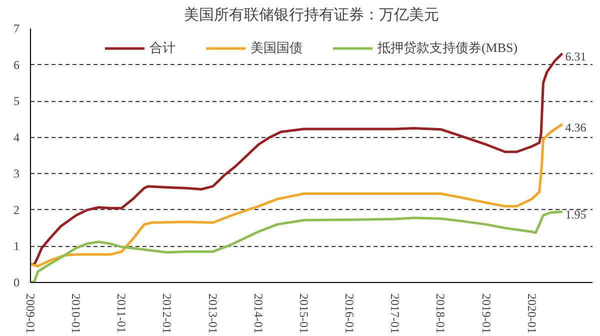 This screenshot has height=336, width=600. What do you see at coordinates (213, 314) in the screenshot?
I see `x-tick-label: 2013-01` at bounding box center [213, 314].